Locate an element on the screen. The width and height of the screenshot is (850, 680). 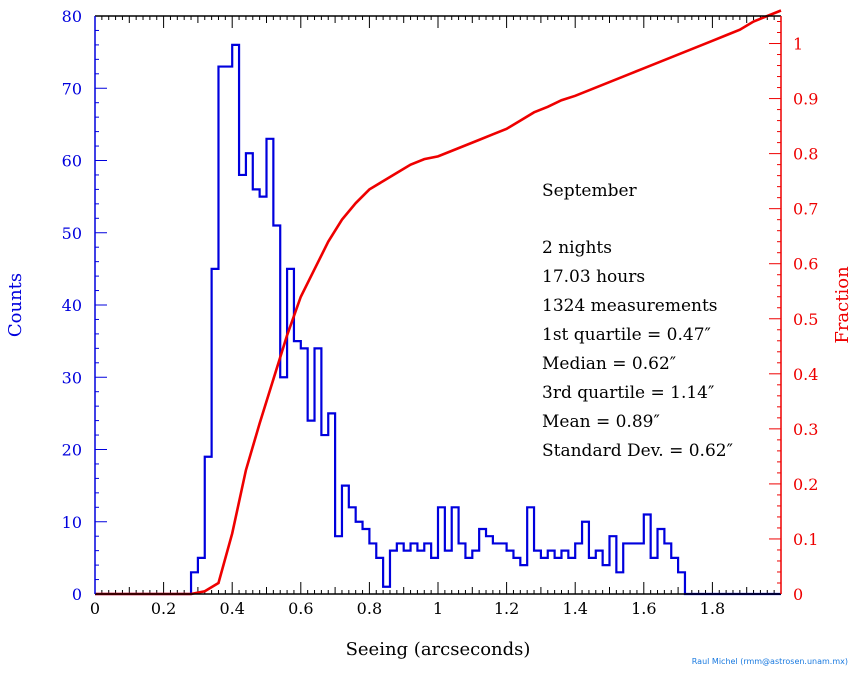
y-right-tick-label: 0.1 is located at coordinates (805, 539).